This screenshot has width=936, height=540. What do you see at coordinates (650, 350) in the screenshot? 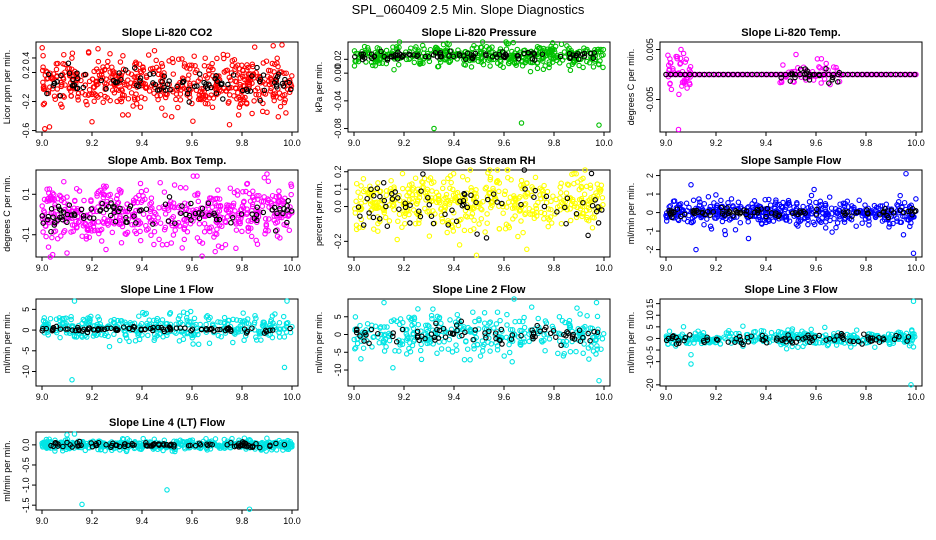
I see `y-tick-label: -5` at bounding box center [650, 350].